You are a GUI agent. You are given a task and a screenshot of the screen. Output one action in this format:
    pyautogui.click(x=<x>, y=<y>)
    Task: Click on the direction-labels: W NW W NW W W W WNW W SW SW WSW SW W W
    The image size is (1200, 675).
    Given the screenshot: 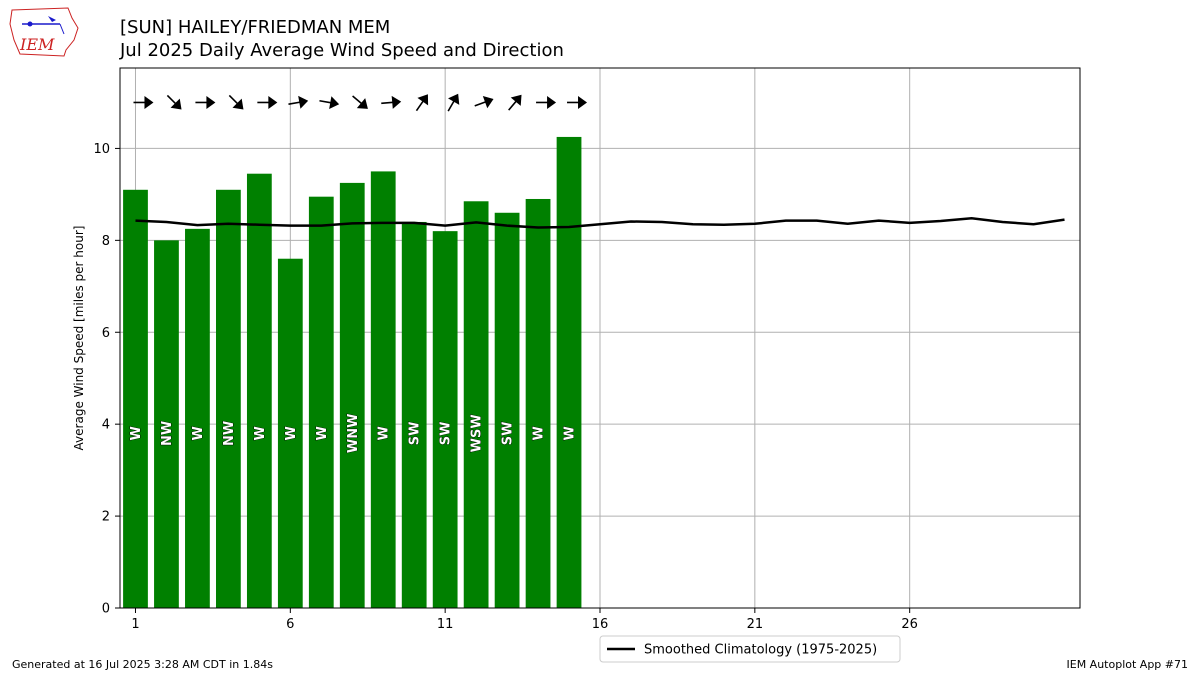 What is the action you would take?
    pyautogui.click(x=353, y=433)
    